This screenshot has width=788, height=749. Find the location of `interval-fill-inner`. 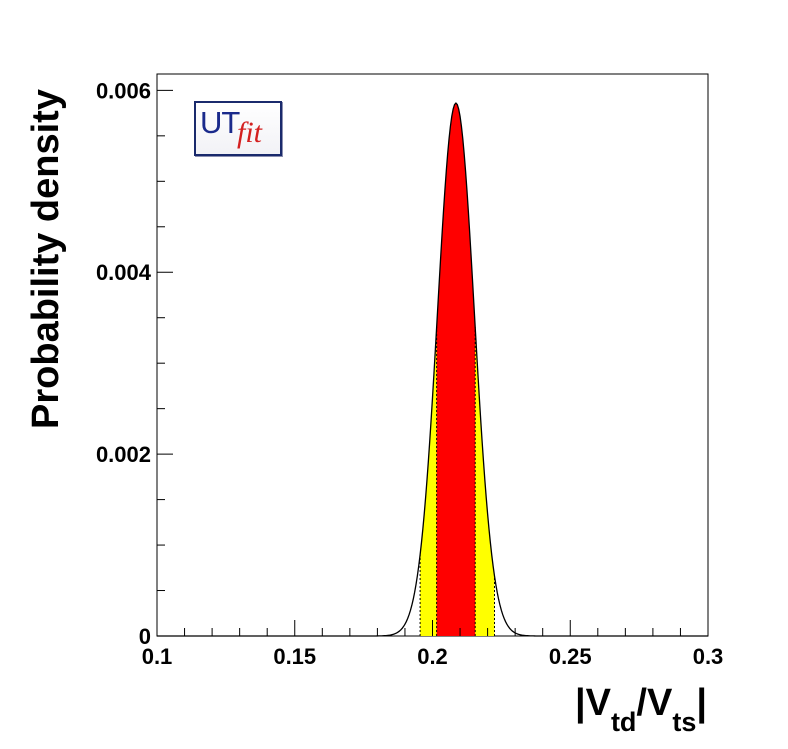

interval-fill-inner is located at coordinates (456, 370).